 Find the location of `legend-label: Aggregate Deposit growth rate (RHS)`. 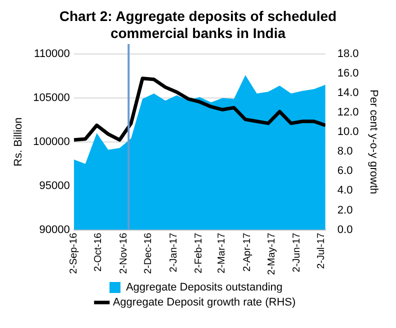

legend-label: Aggregate Deposit growth rate (RHS) is located at coordinates (204, 302).